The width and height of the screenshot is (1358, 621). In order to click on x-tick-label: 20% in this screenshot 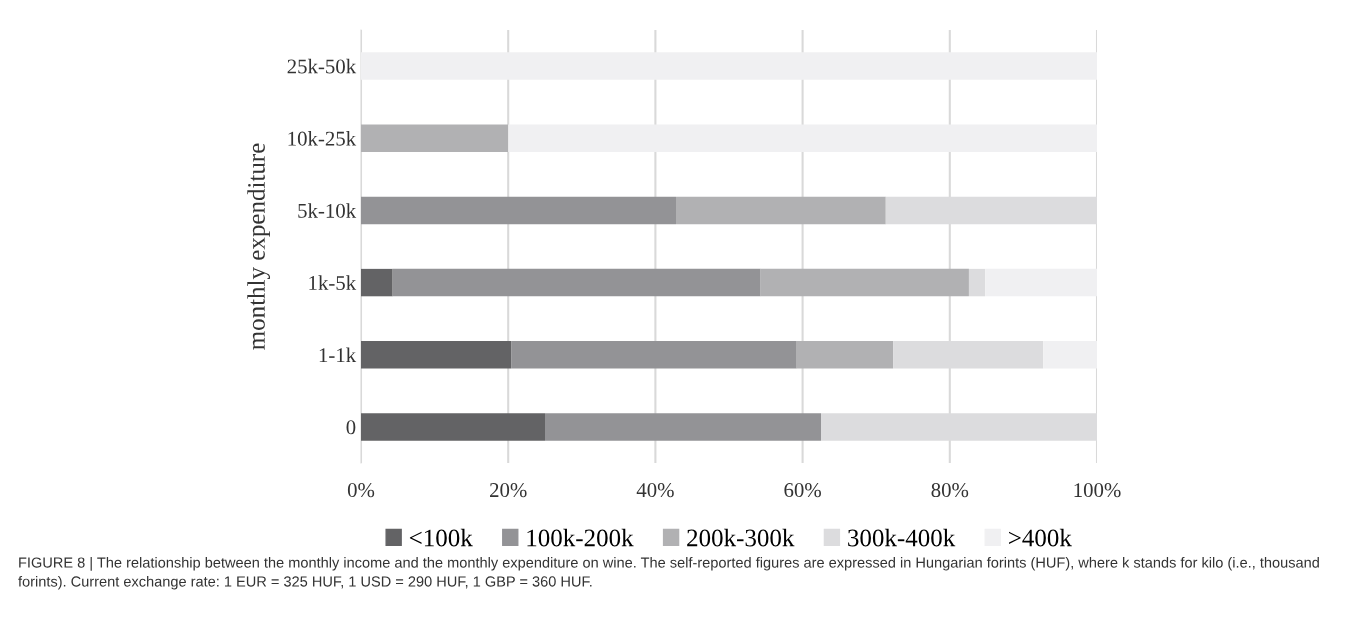, I will do `click(508, 490)`.